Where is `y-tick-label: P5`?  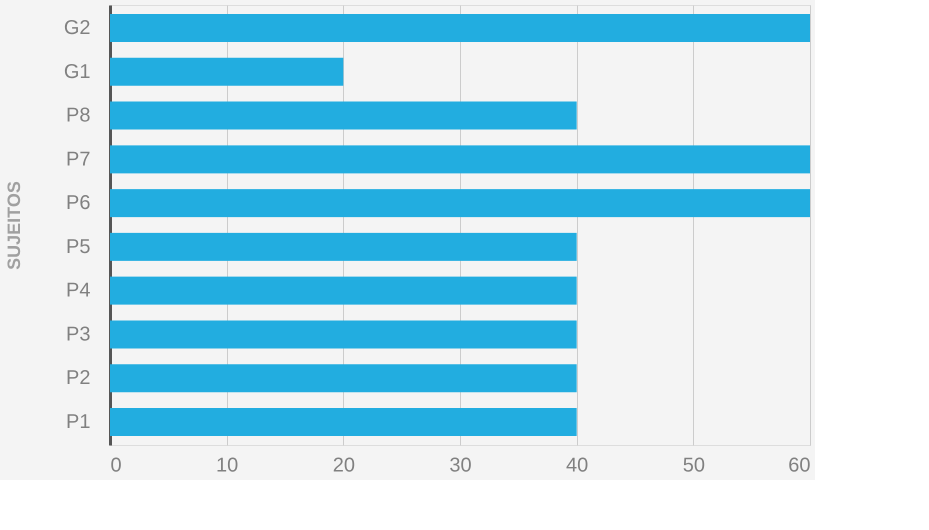 y-tick-label: P5 is located at coordinates (78, 247).